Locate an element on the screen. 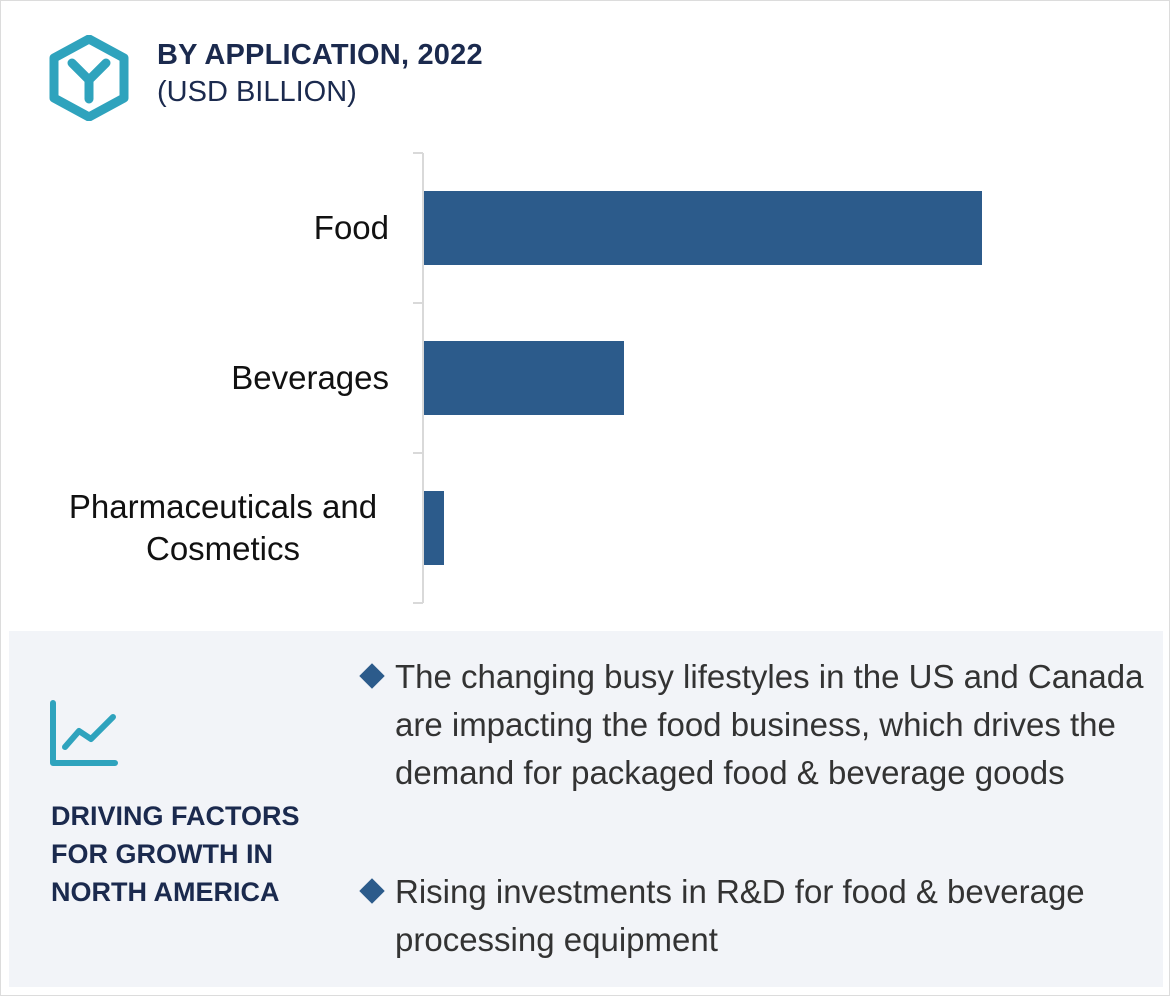 The image size is (1170, 996). category-label-line: Beverages is located at coordinates (310, 377).